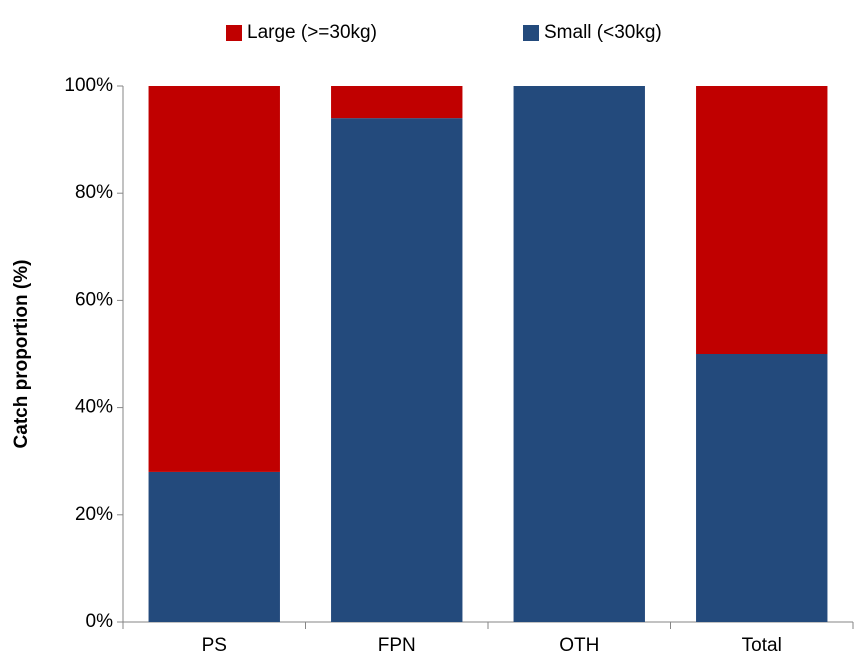  Describe the element at coordinates (603, 32) in the screenshot. I see `legend-label: Small (<30kg)` at that location.